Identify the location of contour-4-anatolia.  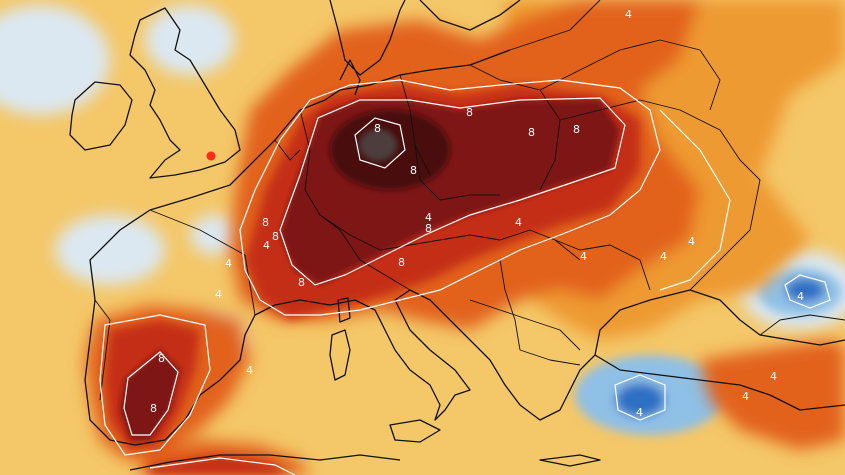
(640, 397).